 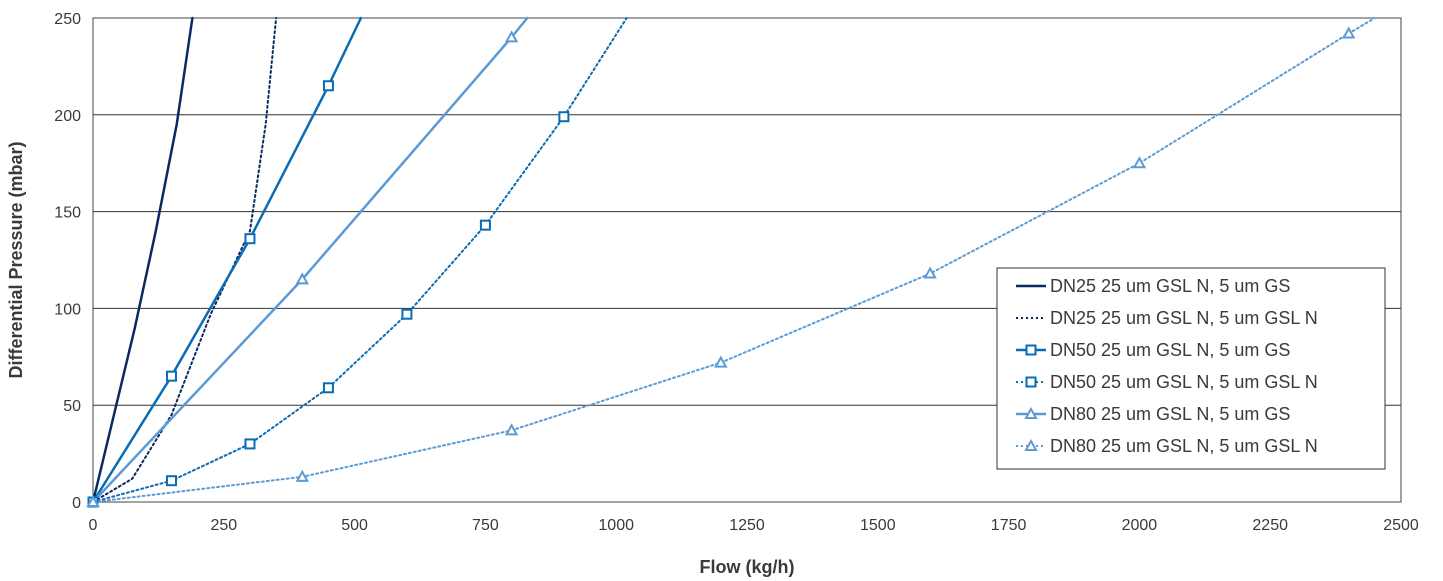 I want to click on x-tick-label: 1000, so click(x=616, y=525).